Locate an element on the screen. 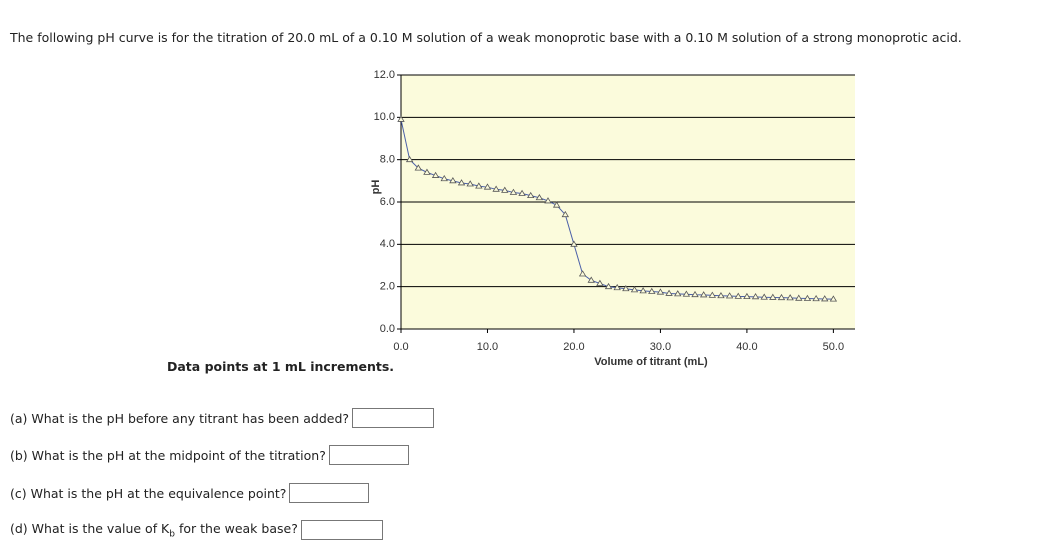  y-tick-label: 4.0 is located at coordinates (387, 244).